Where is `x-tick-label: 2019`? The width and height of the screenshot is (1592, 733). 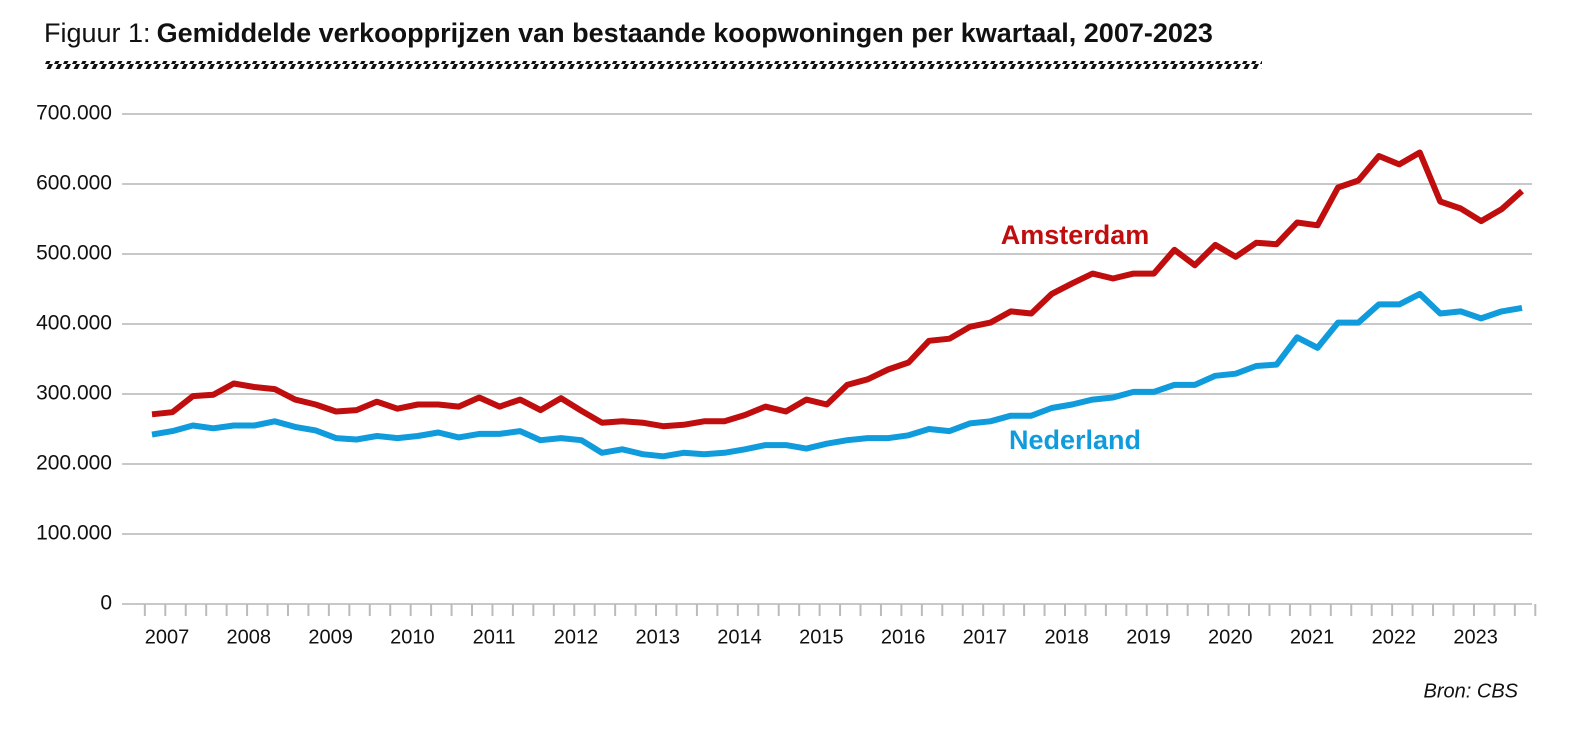
x-tick-label: 2019 is located at coordinates (1148, 637).